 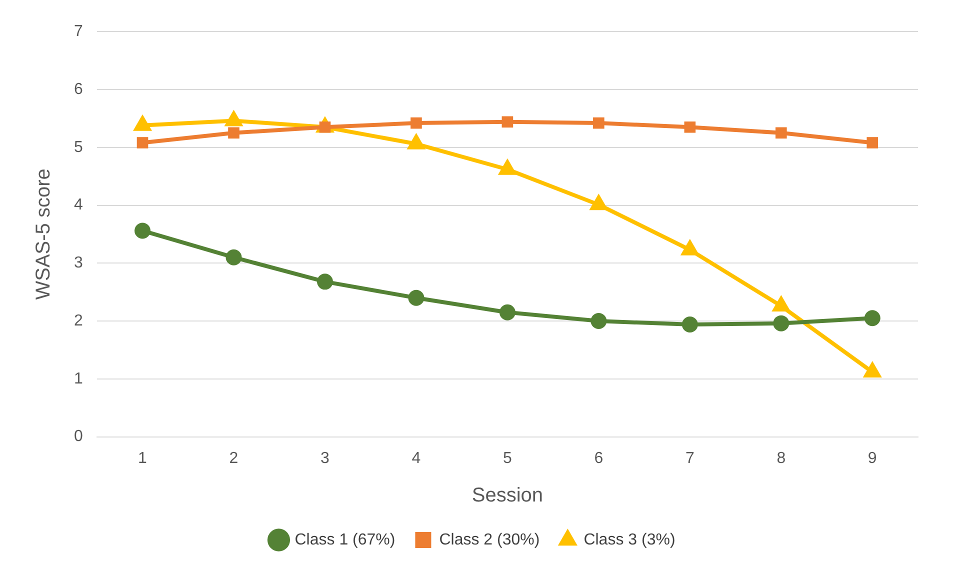 I want to click on x-tick-label: 5, so click(x=507, y=458).